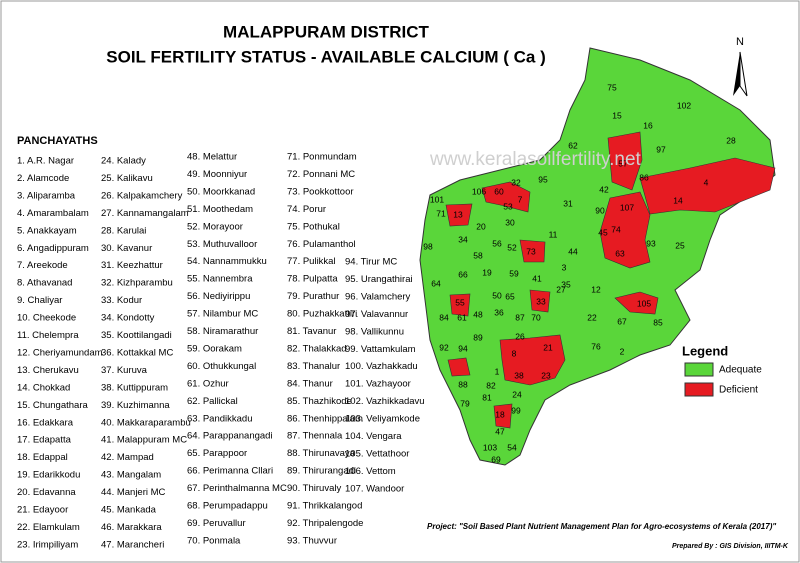  Describe the element at coordinates (463, 239) in the screenshot. I see `map-label: 34` at that location.